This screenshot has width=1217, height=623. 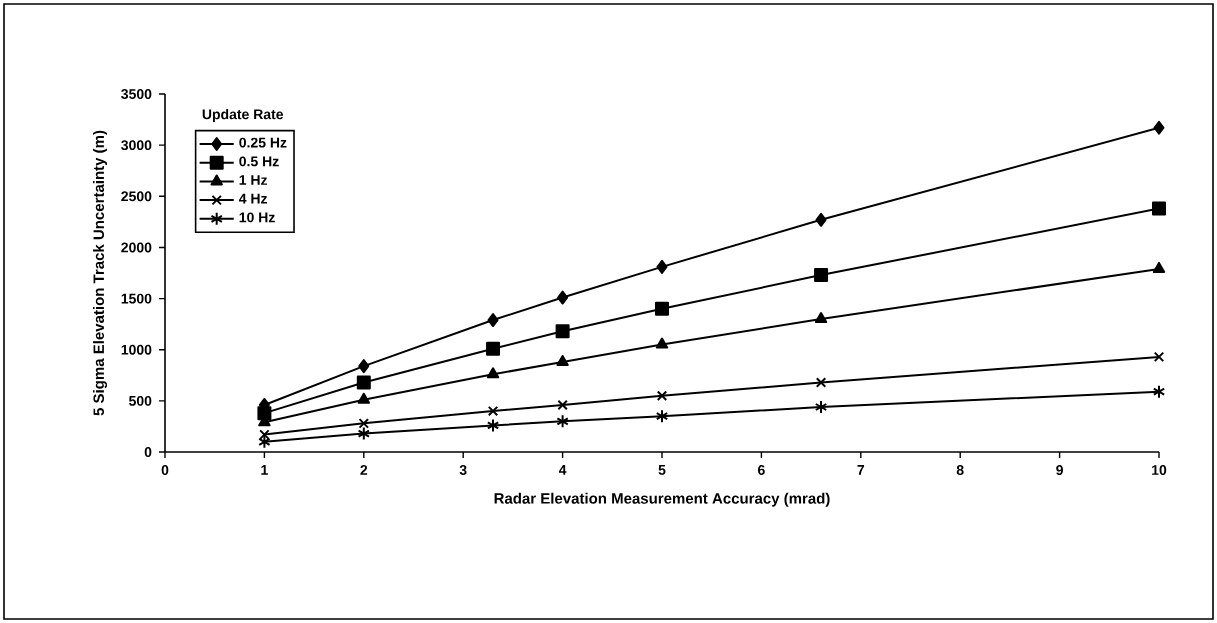 What do you see at coordinates (1059, 470) in the screenshot?
I see `x-tick-label: 9` at bounding box center [1059, 470].